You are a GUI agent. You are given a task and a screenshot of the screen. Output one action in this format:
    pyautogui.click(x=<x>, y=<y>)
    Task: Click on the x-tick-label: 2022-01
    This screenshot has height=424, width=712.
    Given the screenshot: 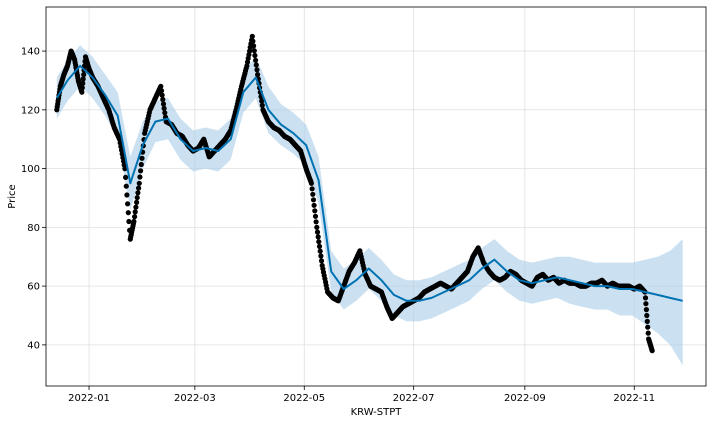 What is the action you would take?
    pyautogui.click(x=89, y=398)
    